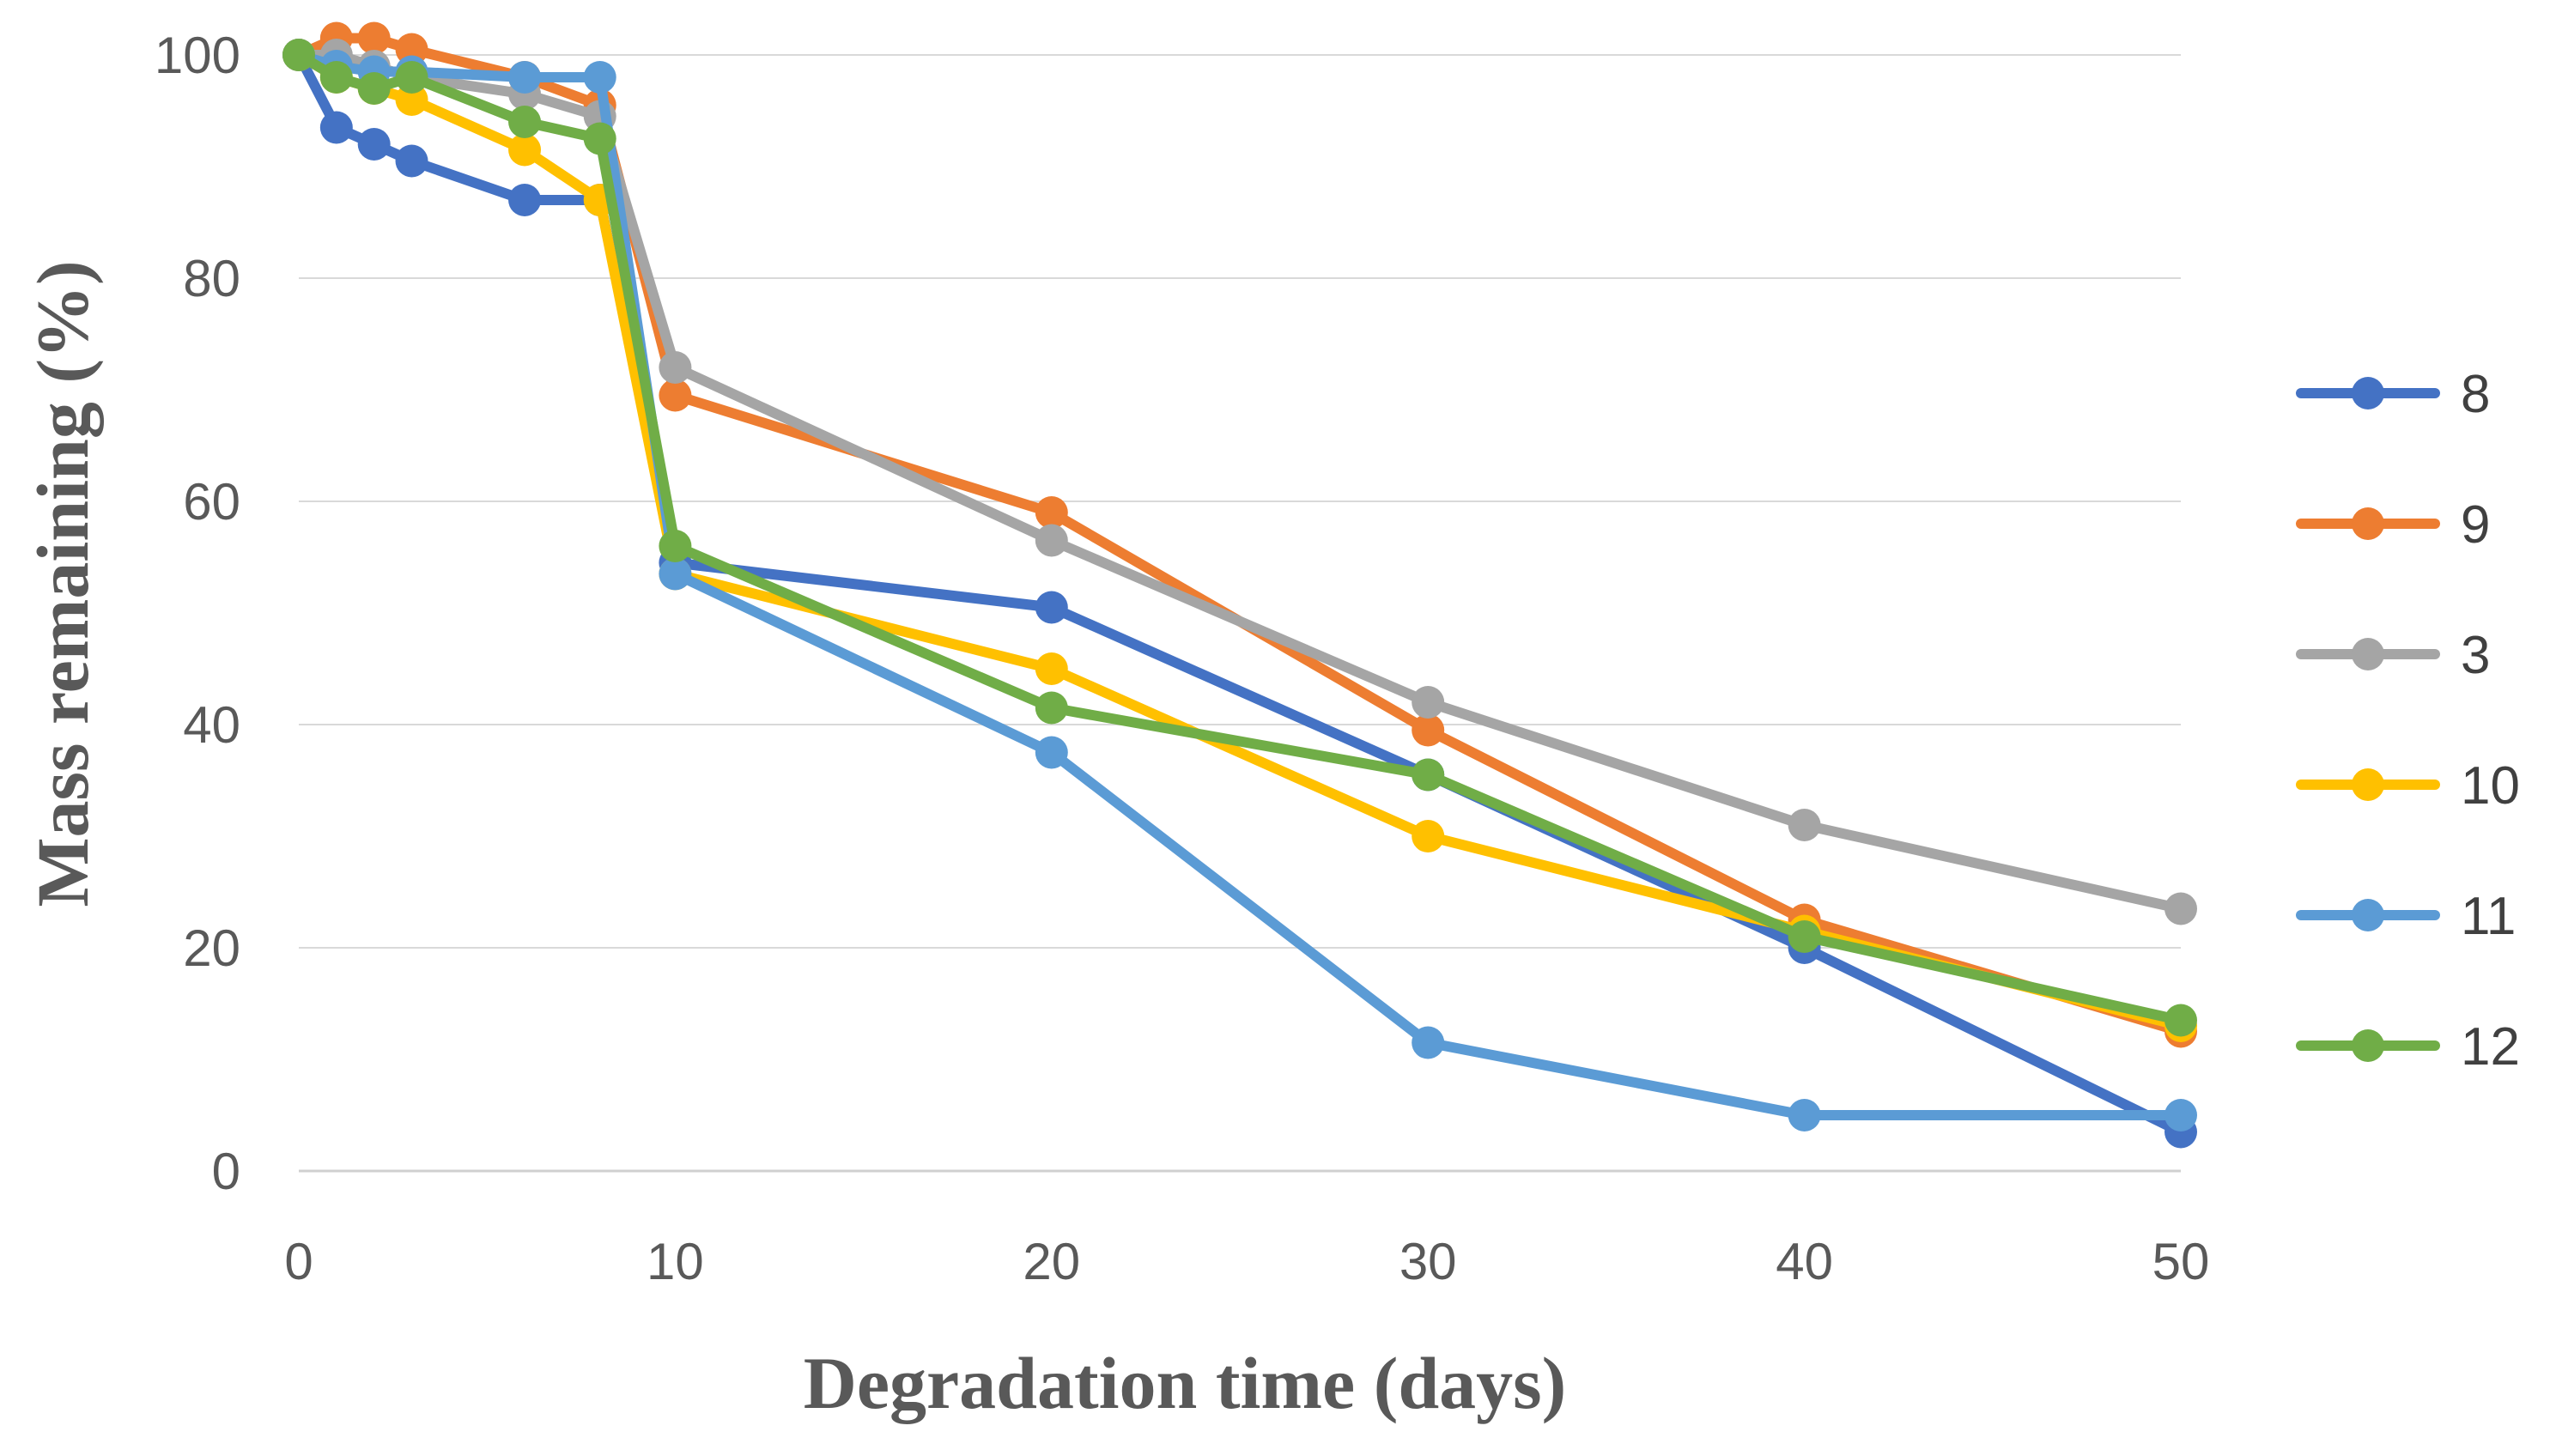 This screenshot has height=1456, width=2550. I want to click on legend-item: 3, so click(2393, 656).